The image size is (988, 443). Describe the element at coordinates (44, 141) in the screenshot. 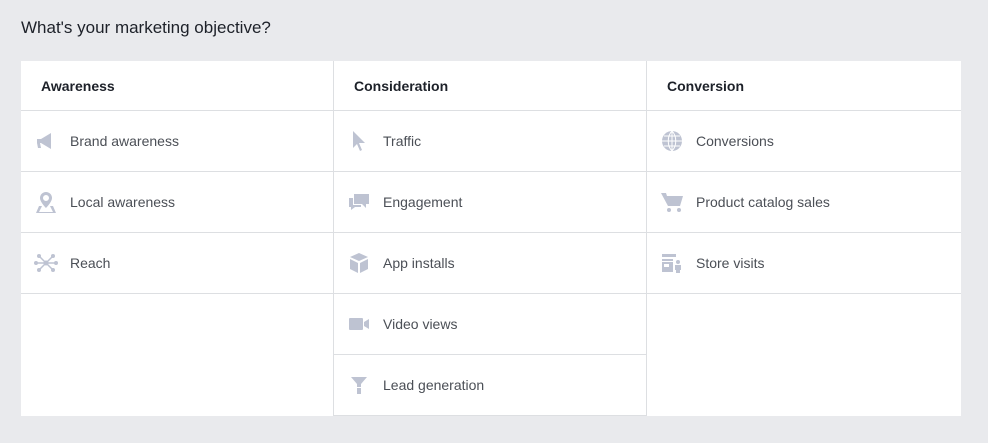

I see `megaphone-icon` at that location.